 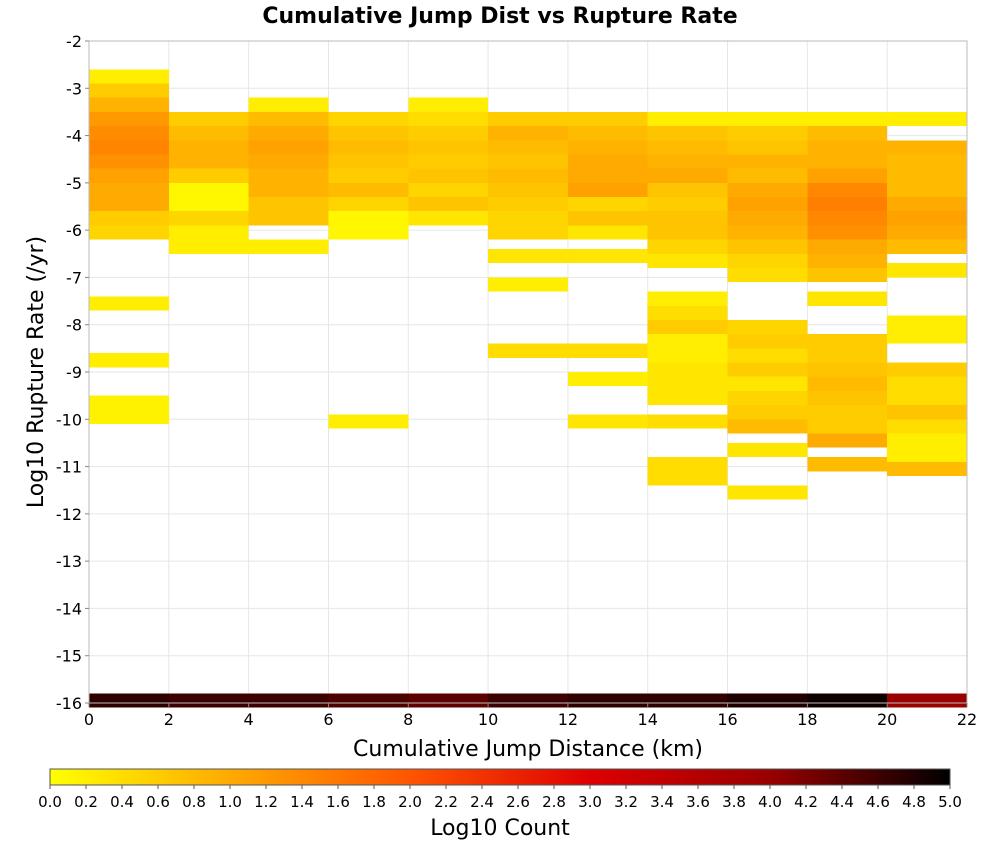 What do you see at coordinates (74, 325) in the screenshot?
I see `y-tick-label: -8` at bounding box center [74, 325].